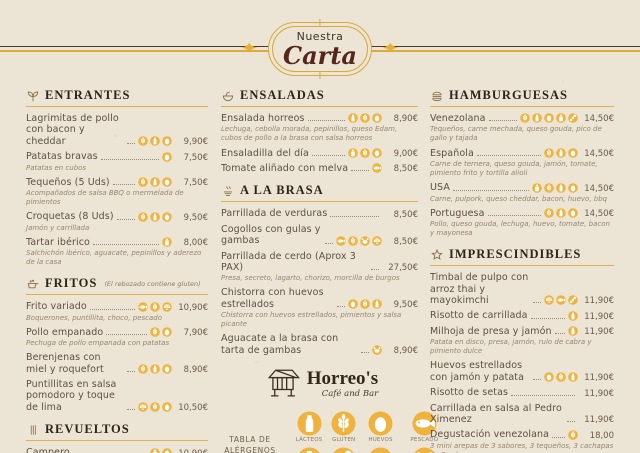 The height and width of the screenshot is (453, 640). What do you see at coordinates (522, 95) in the screenshot?
I see `section-header: HAMBURGUESAS` at bounding box center [522, 95].